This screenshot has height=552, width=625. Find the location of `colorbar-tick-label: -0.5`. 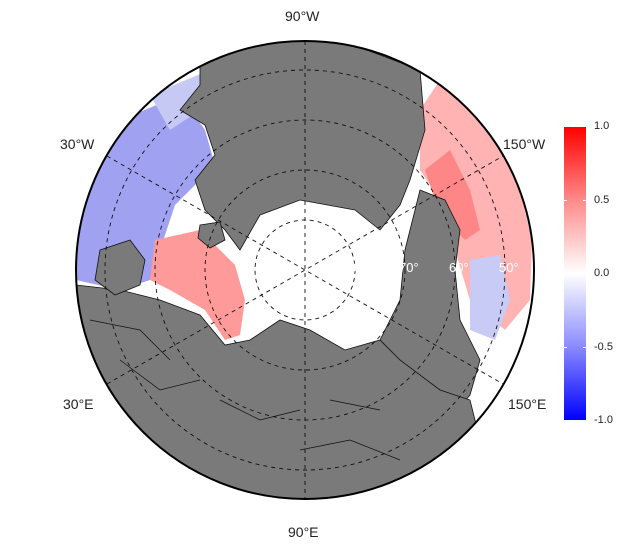

colorbar-tick-label: -0.5 is located at coordinates (603, 347).